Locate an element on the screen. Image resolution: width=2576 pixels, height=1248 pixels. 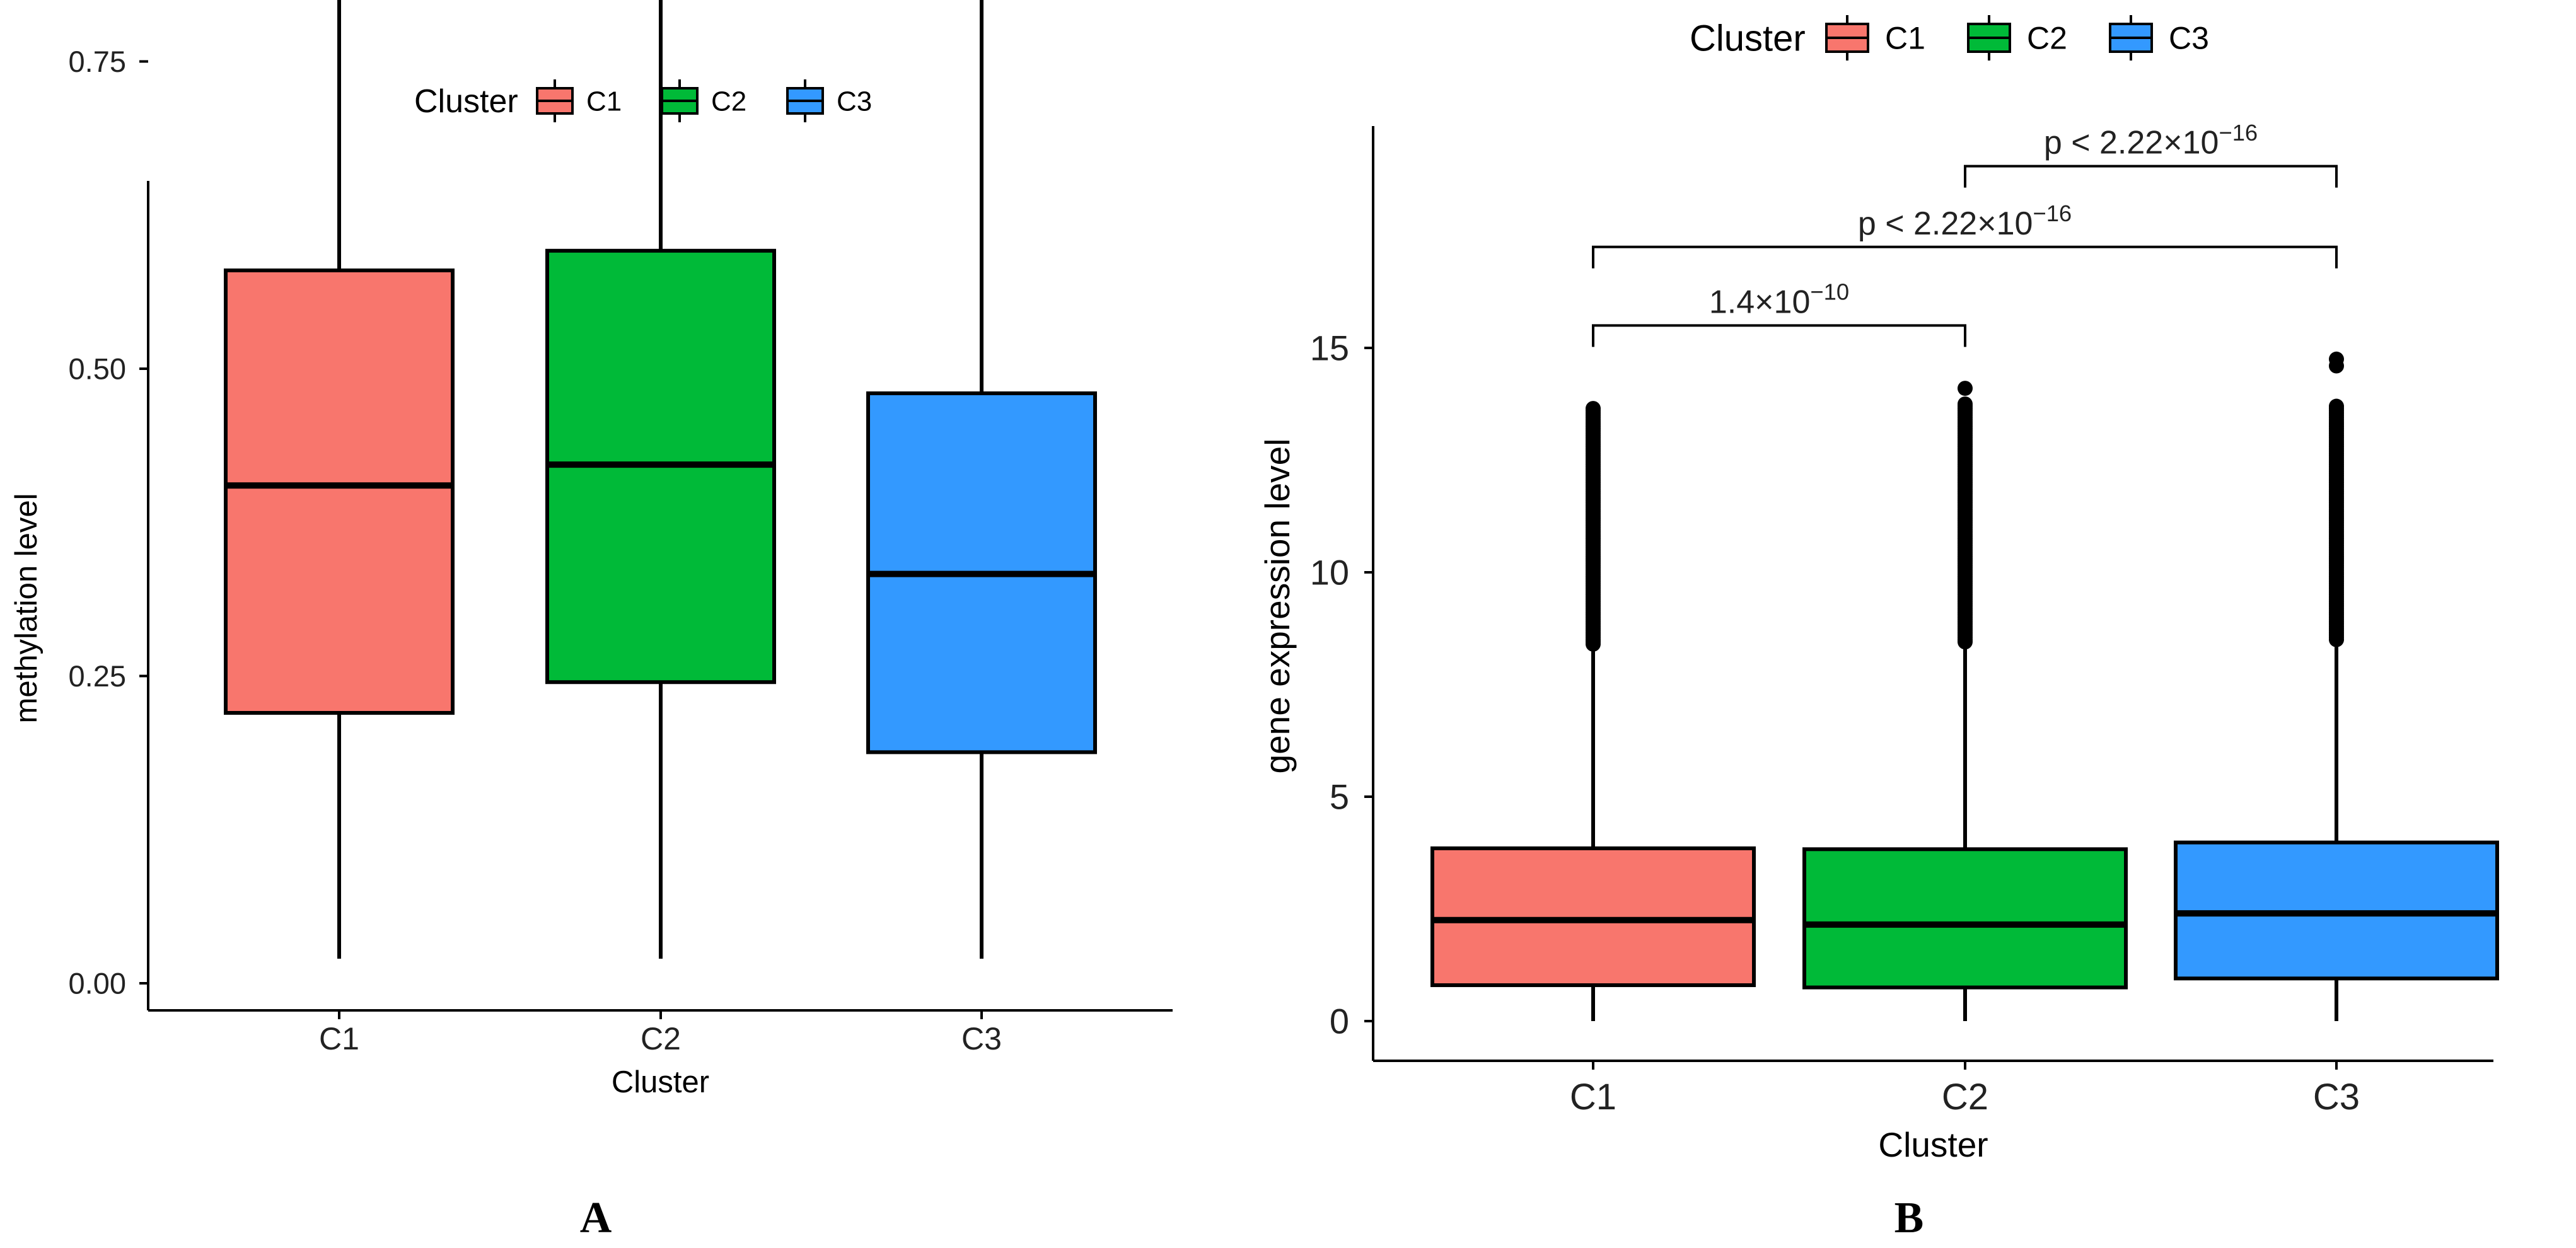
y-tick-label: 15 is located at coordinates (1329, 348).